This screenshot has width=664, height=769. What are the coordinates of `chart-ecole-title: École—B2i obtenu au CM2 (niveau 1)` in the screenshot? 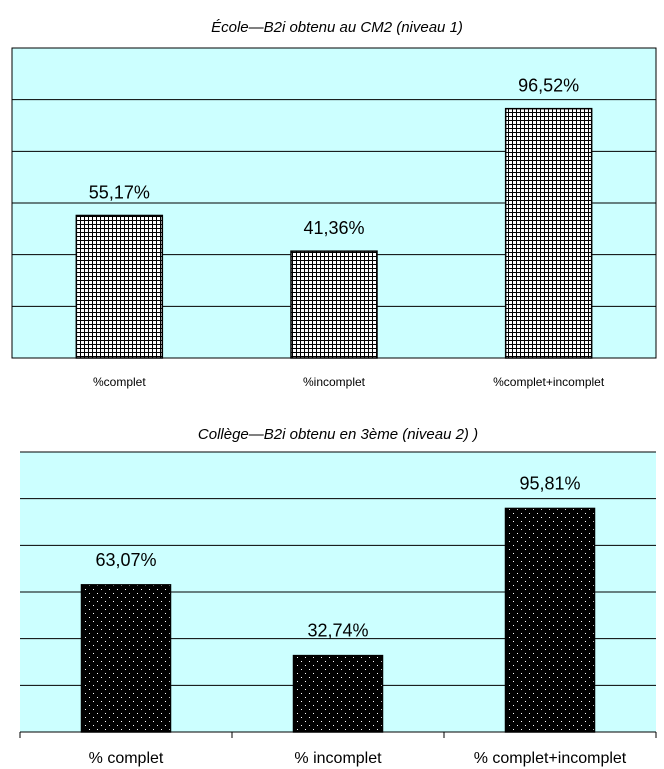 It's located at (337, 27).